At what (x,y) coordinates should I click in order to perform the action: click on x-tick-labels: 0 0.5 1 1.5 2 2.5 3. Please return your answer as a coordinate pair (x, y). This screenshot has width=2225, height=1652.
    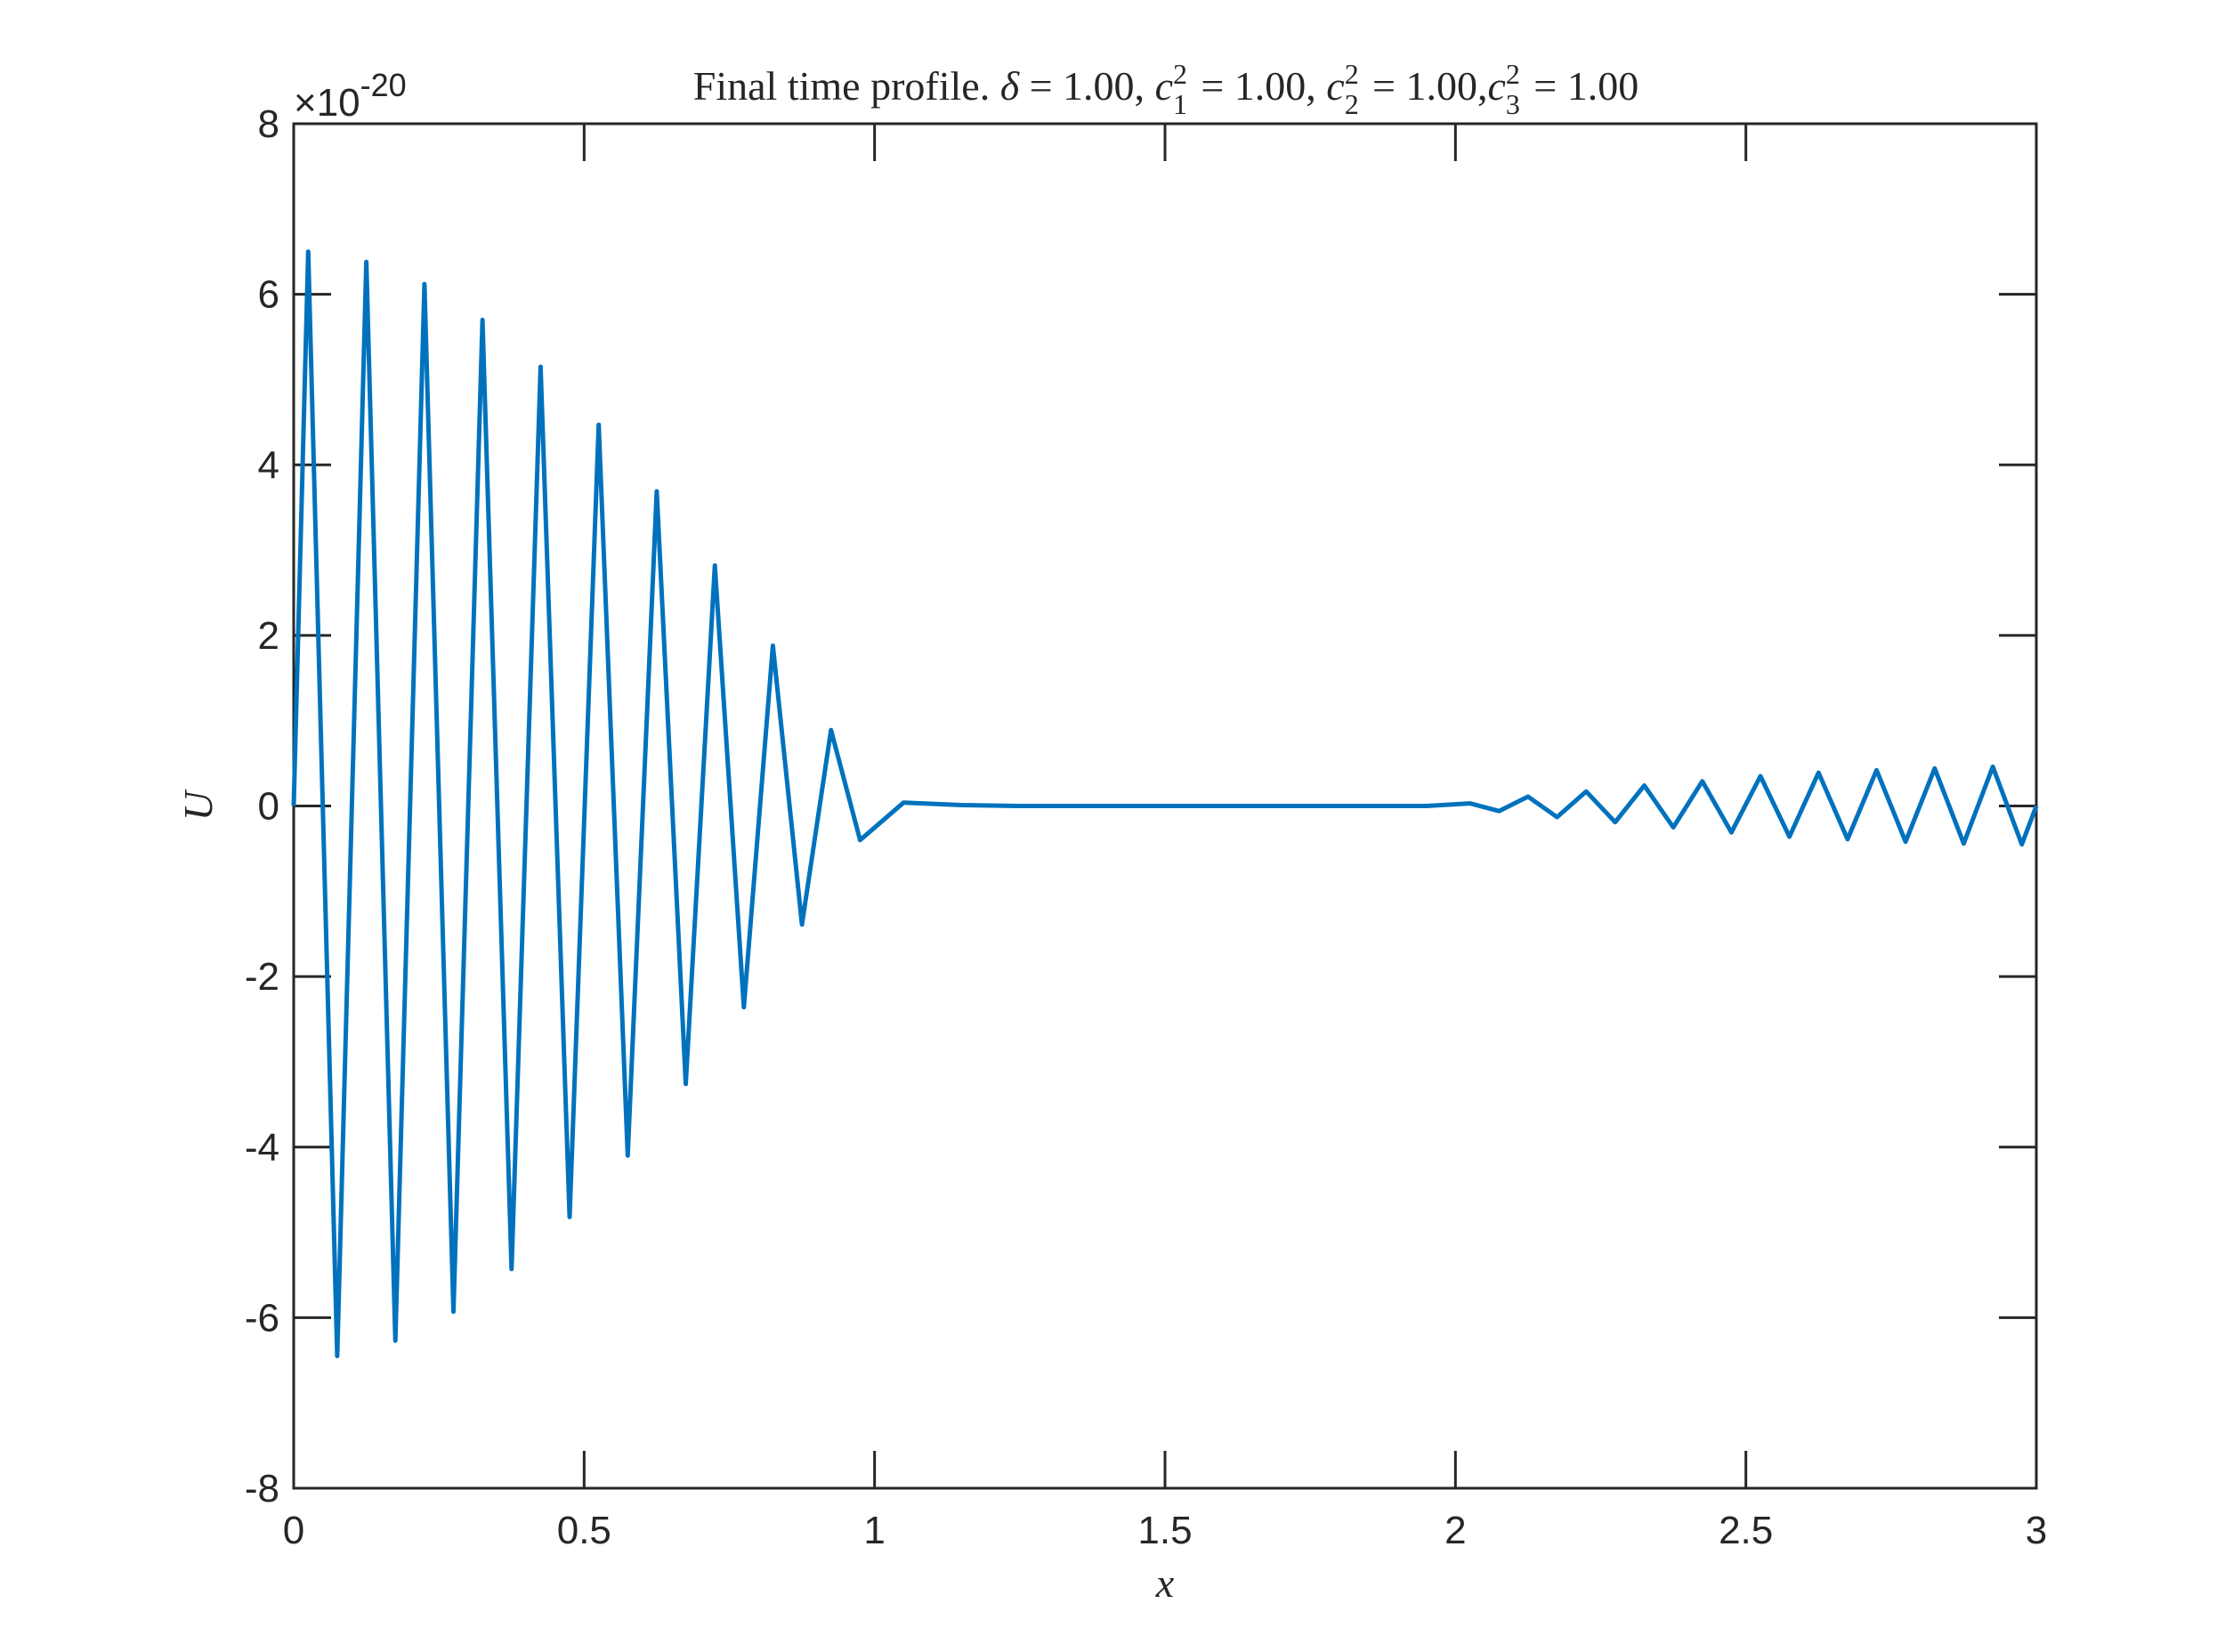
    Looking at the image, I should click on (1165, 1530).